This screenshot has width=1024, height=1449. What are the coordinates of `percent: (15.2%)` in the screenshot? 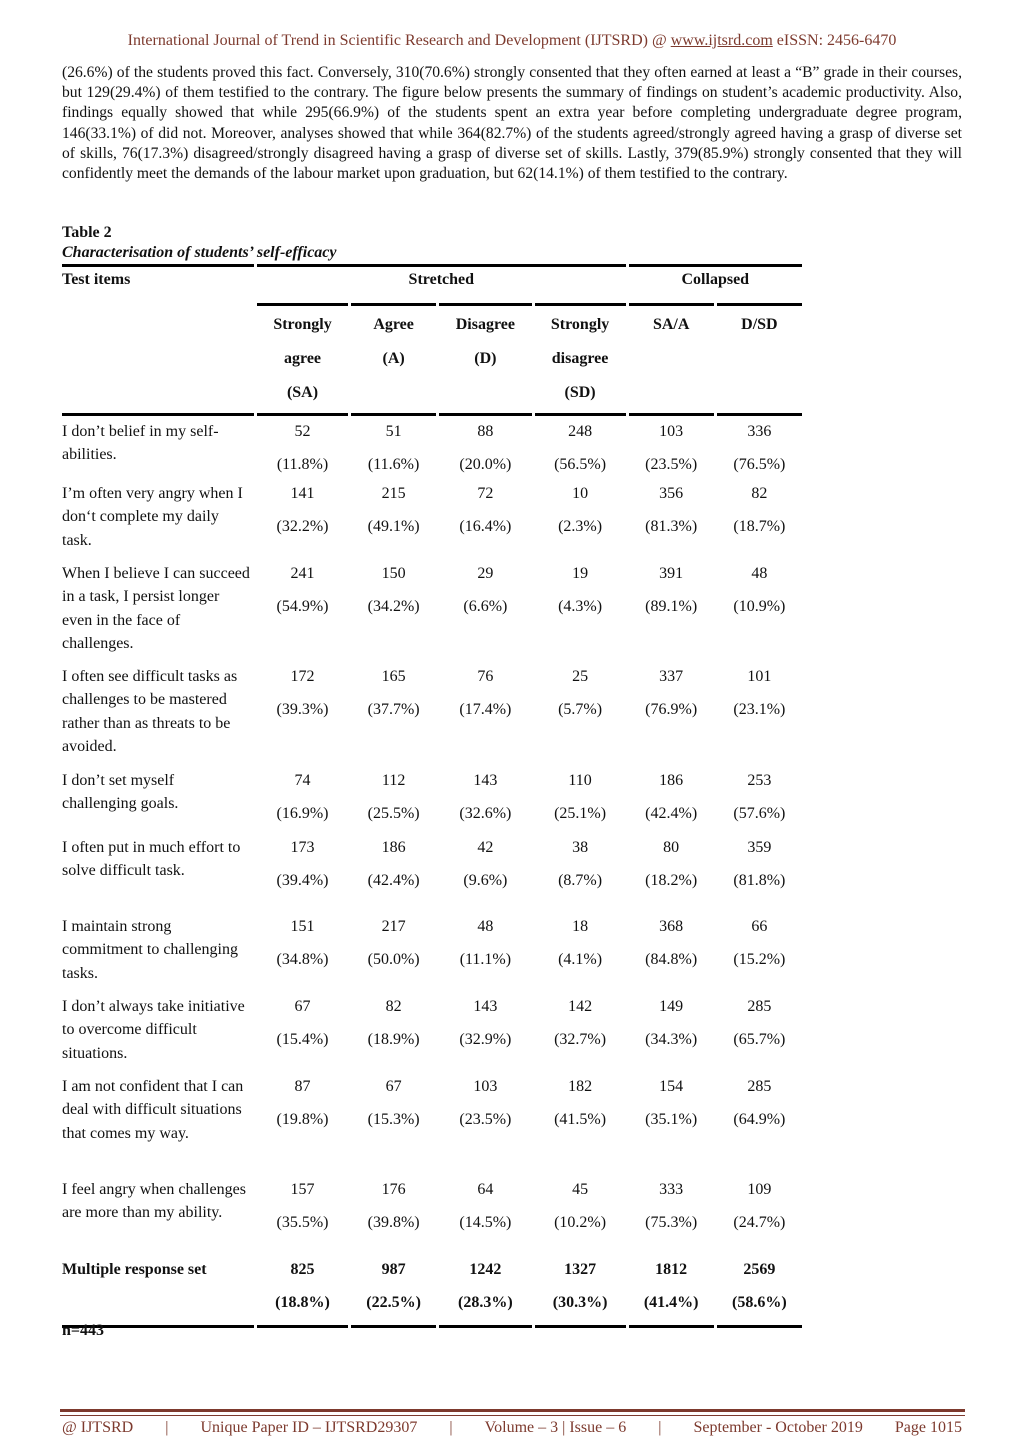 It's located at (759, 960).